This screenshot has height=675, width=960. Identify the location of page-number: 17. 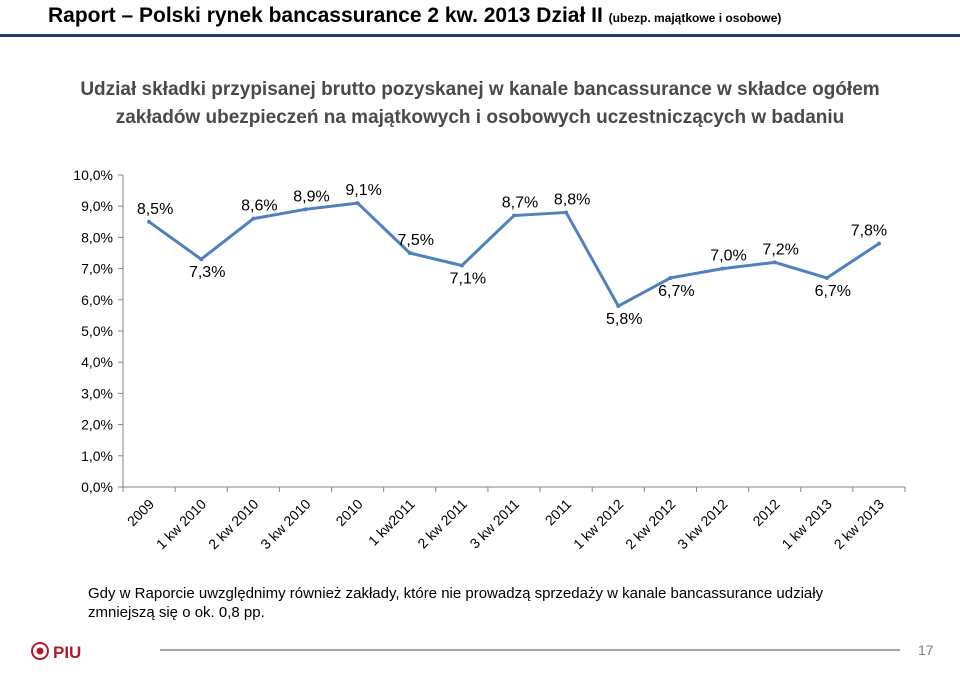
(926, 650).